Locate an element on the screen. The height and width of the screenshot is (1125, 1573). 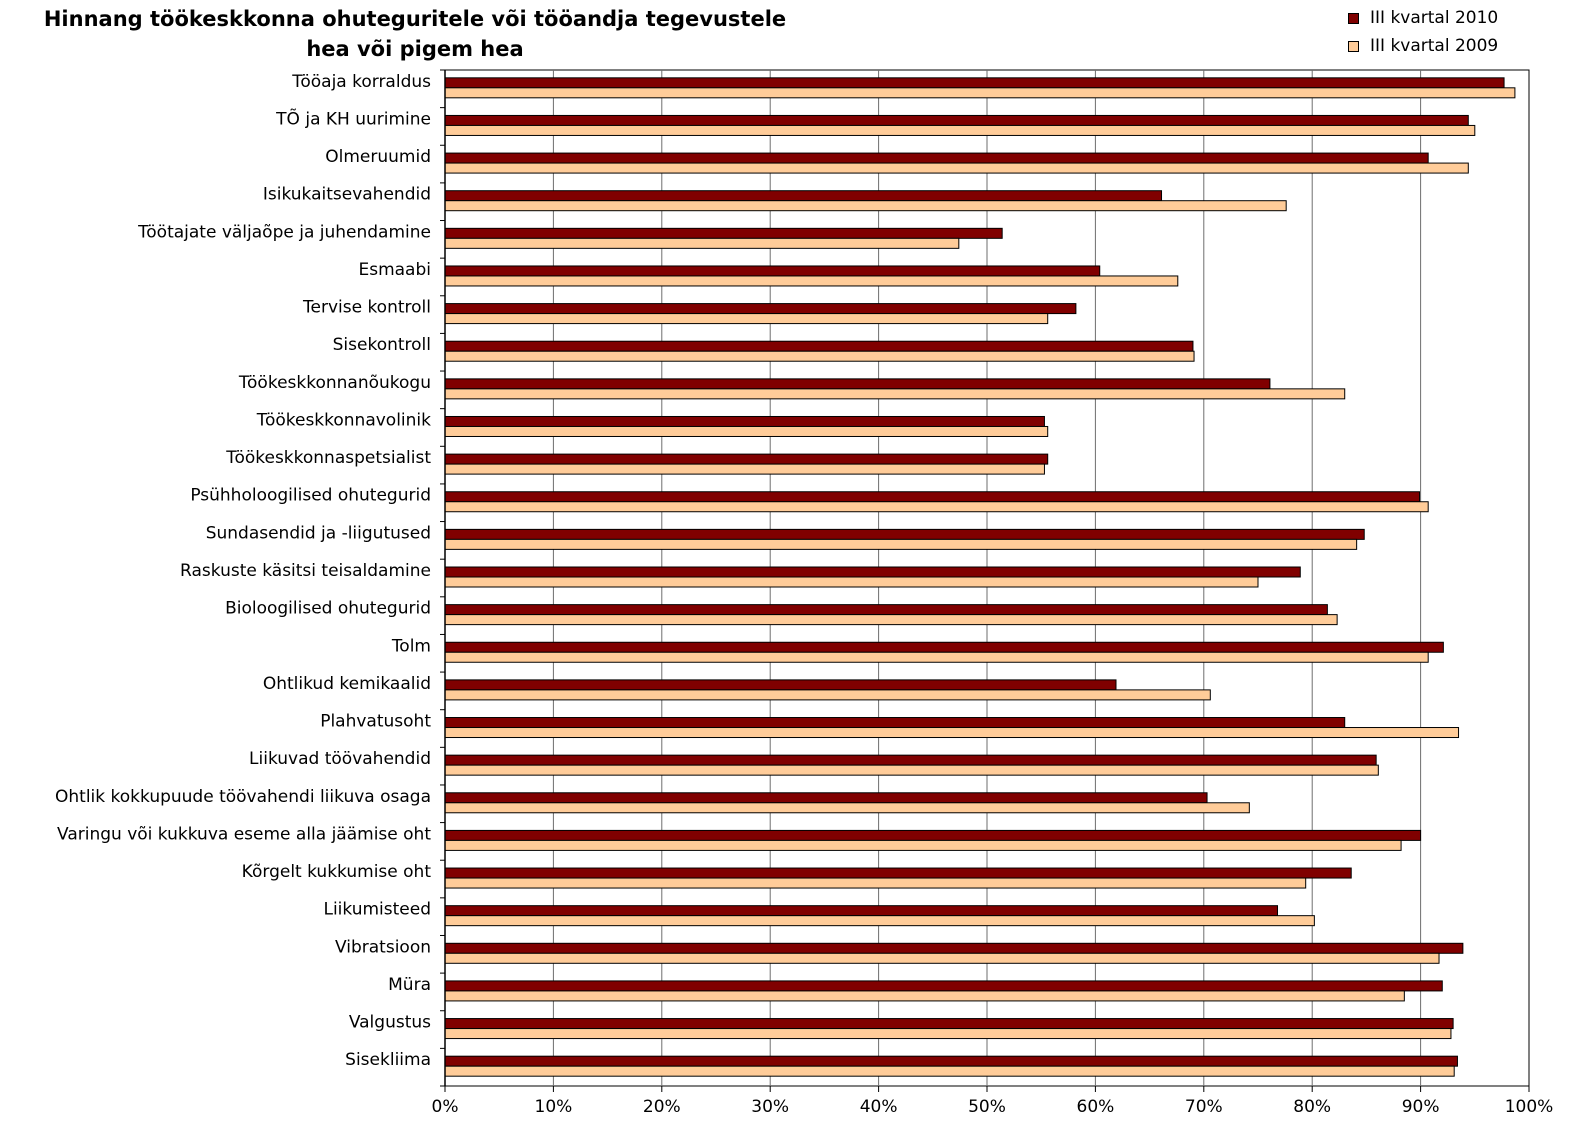
category-label: Tööaja korraldus is located at coordinates (361, 82).